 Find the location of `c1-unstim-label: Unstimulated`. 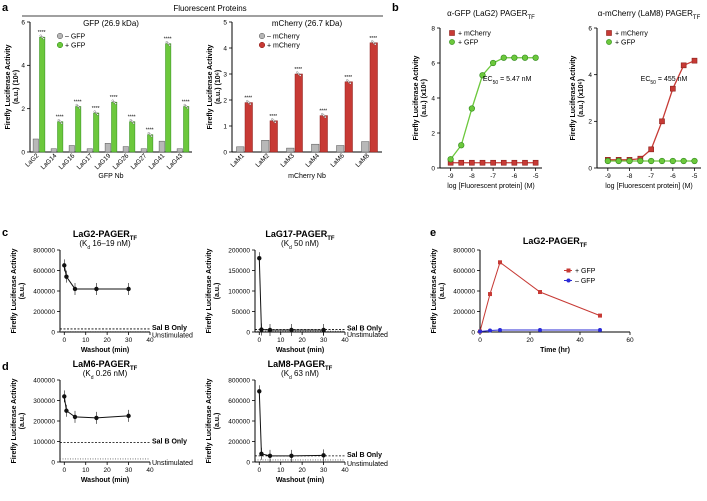

c1-unstim-label: Unstimulated is located at coordinates (172, 335).